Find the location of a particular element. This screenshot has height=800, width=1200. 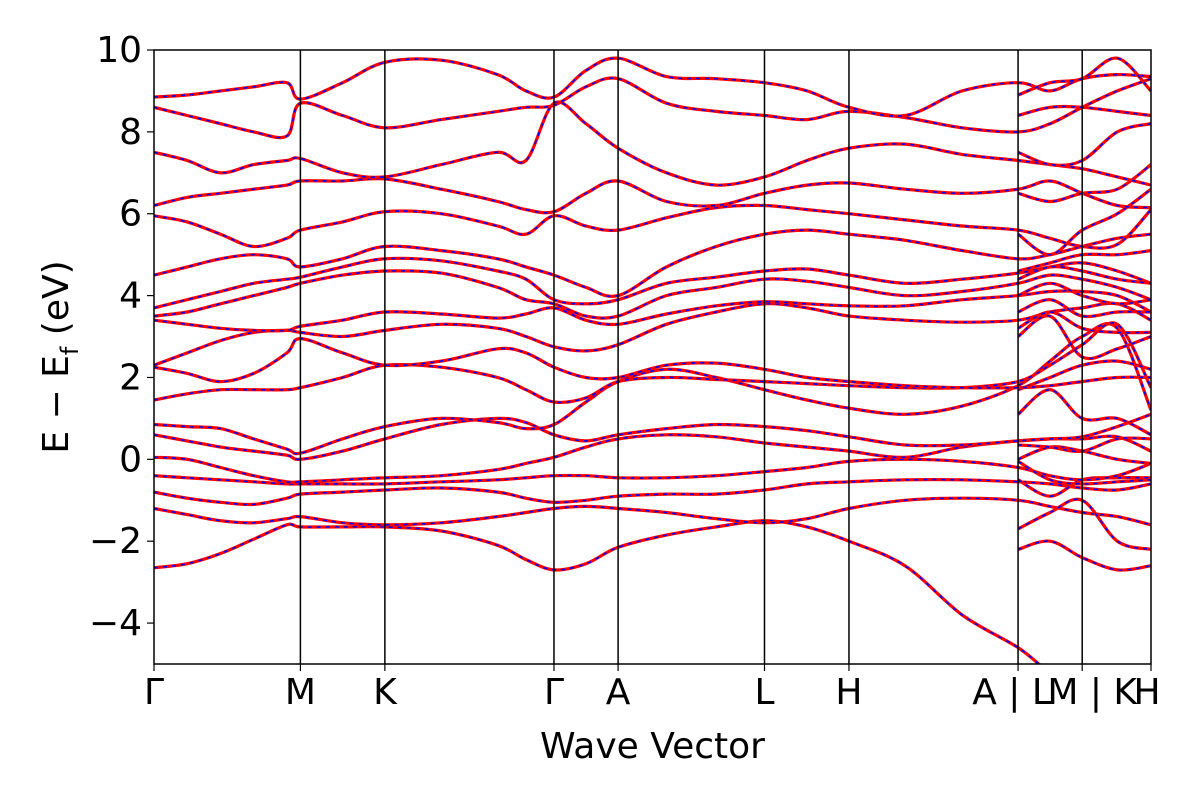

band-9-segment-0-solid is located at coordinates (652, 334).